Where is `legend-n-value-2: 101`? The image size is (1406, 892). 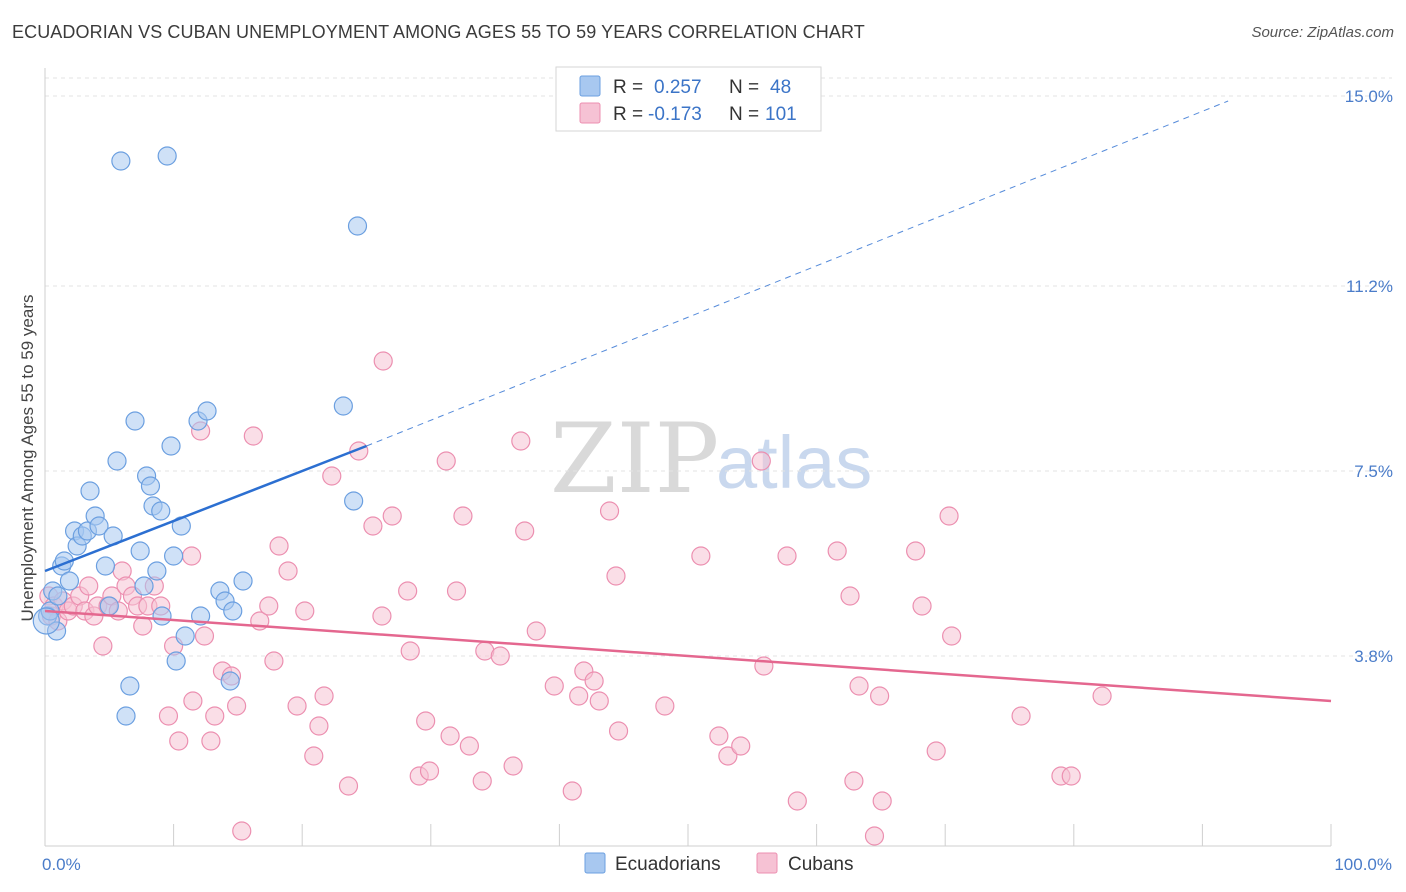
legend-n-value-2: 101 is located at coordinates (781, 114).